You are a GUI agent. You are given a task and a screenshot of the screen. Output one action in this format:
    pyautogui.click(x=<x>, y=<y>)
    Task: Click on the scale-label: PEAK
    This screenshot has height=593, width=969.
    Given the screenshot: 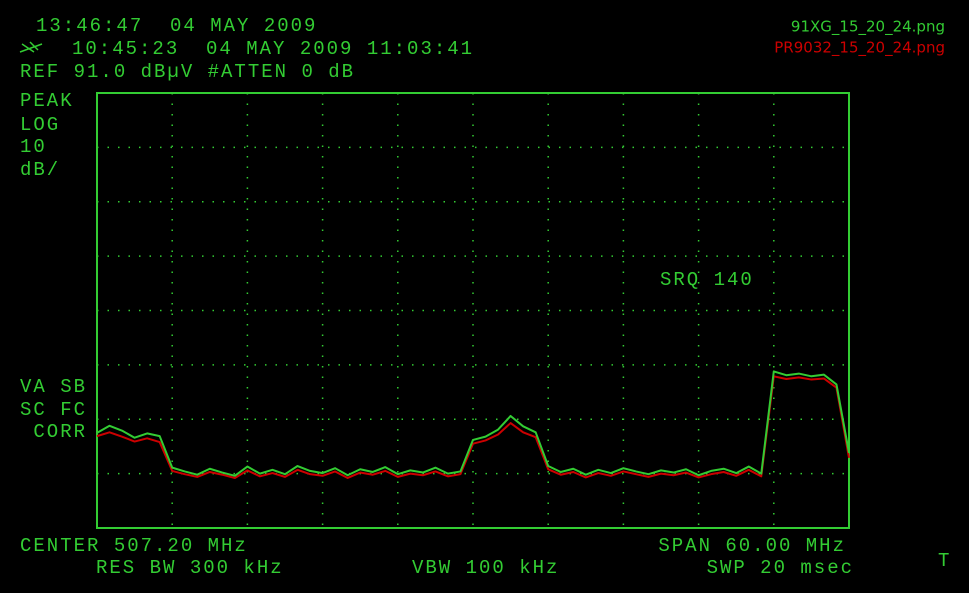 What is the action you would take?
    pyautogui.click(x=47, y=101)
    